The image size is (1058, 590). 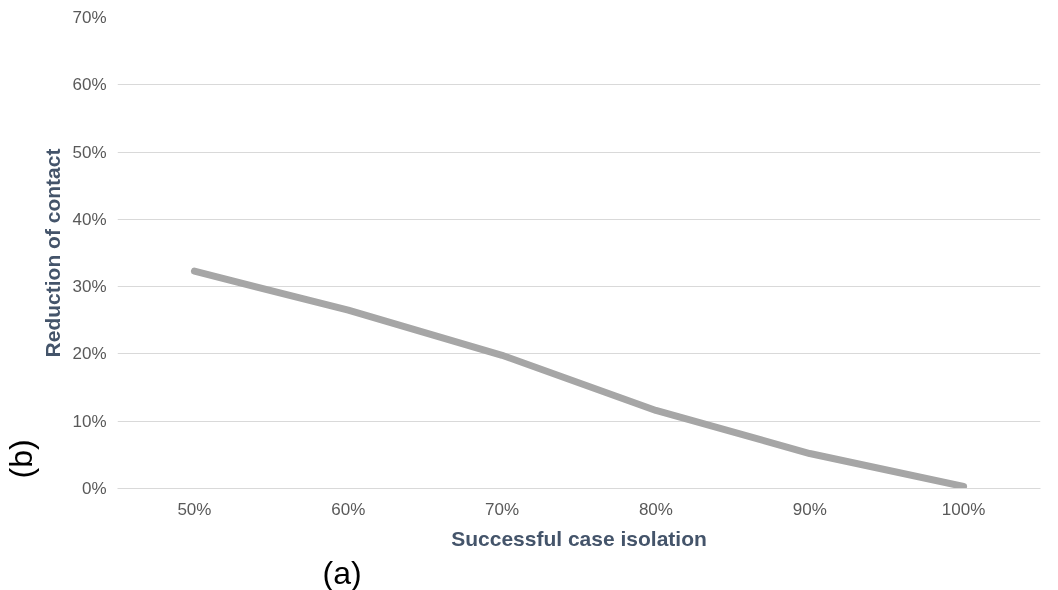 What do you see at coordinates (963, 509) in the screenshot?
I see `x-tick-label: 100%` at bounding box center [963, 509].